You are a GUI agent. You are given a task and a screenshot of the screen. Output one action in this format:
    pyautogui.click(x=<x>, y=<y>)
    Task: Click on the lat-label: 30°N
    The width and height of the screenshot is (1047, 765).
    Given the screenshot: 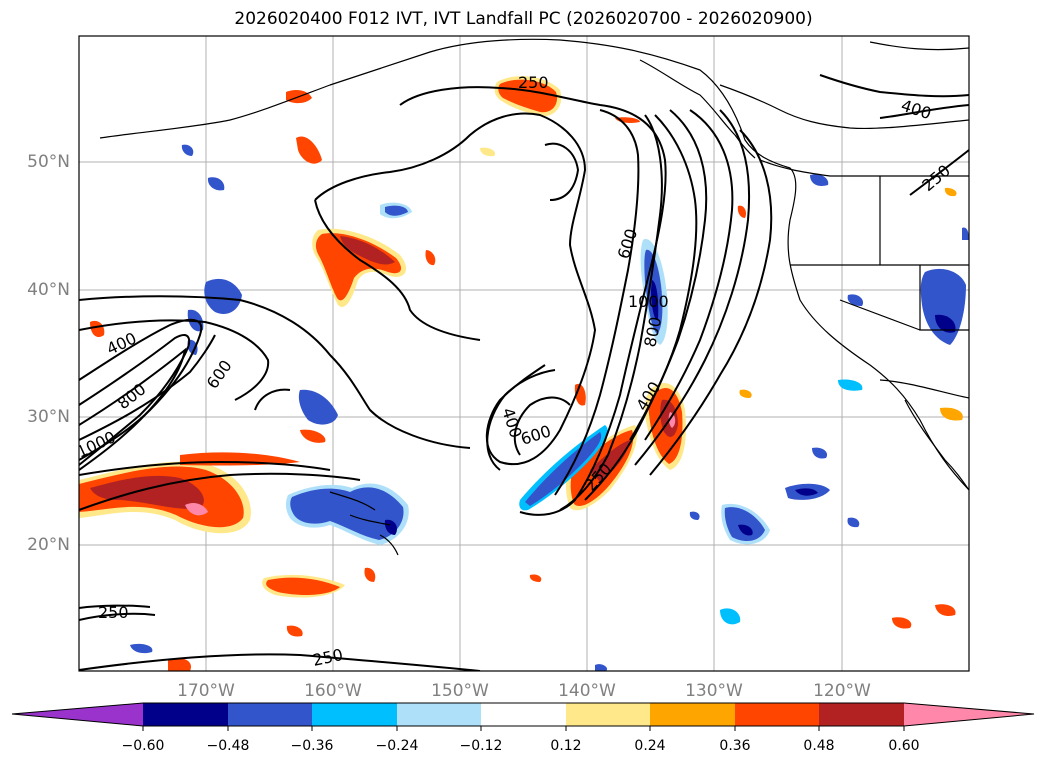 What is the action you would take?
    pyautogui.click(x=48, y=417)
    